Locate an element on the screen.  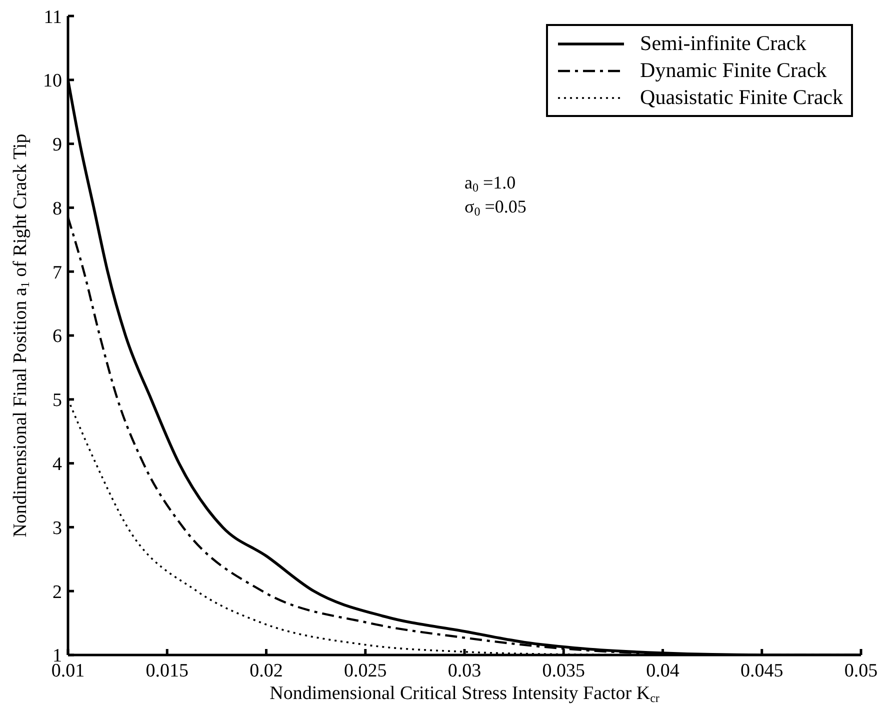
y-tick-label: 8 is located at coordinates (57, 209).